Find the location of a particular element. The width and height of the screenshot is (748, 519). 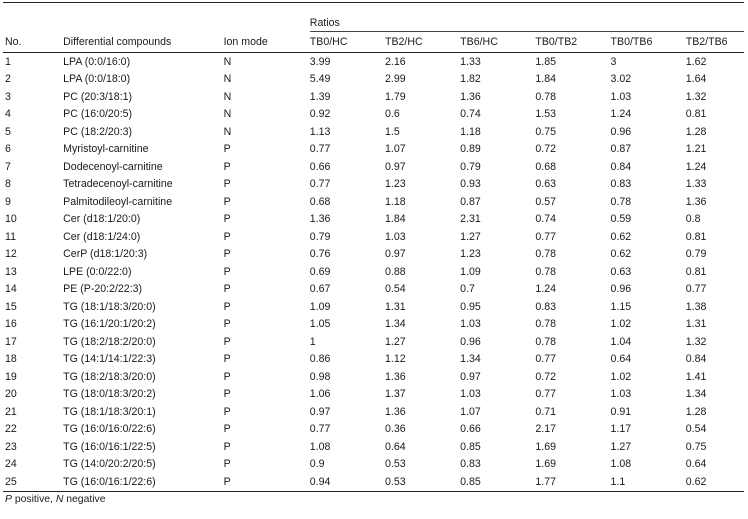

cell-compound: CerP (d18:1/20:3) is located at coordinates (105, 254).